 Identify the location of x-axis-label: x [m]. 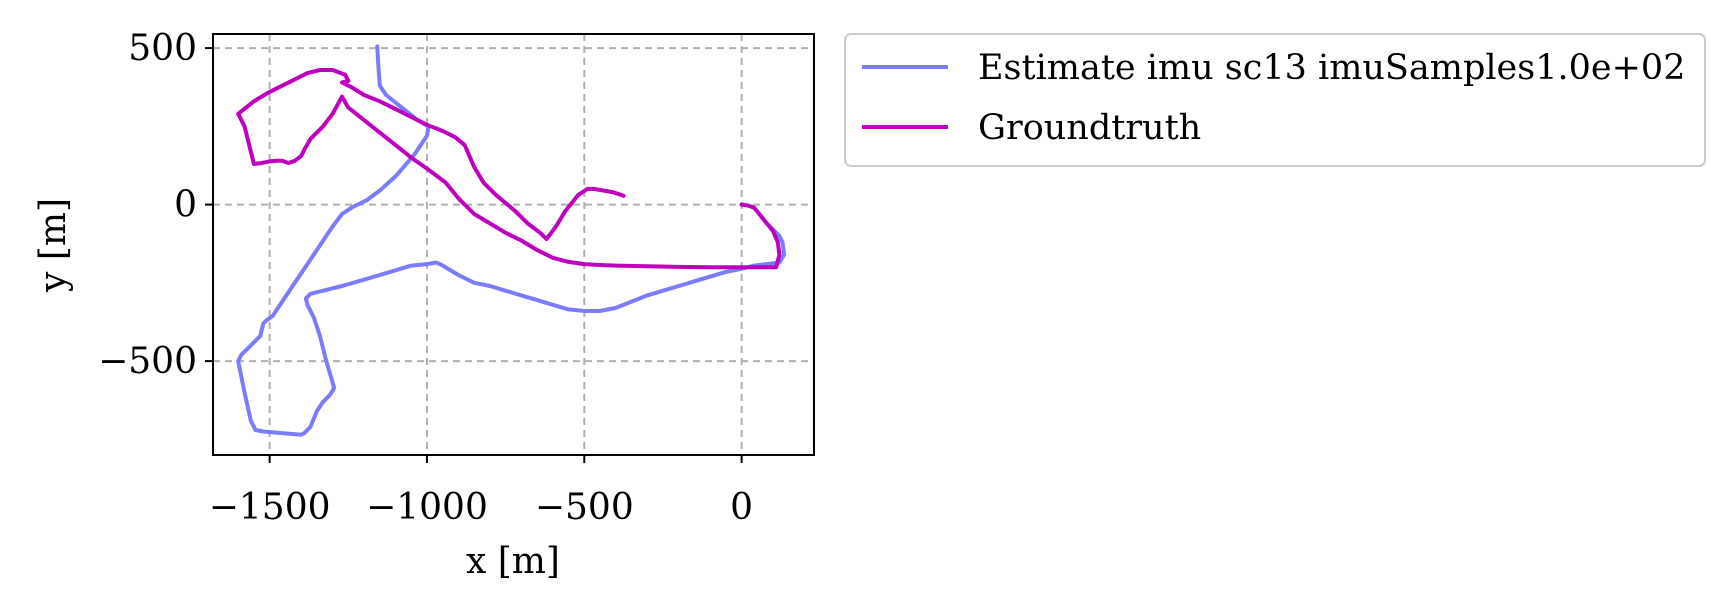
(513, 561).